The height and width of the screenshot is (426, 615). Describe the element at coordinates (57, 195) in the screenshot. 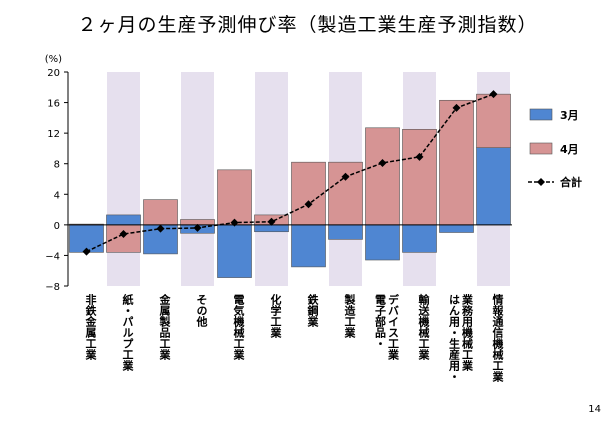

I see `y-tick-label: 4` at that location.